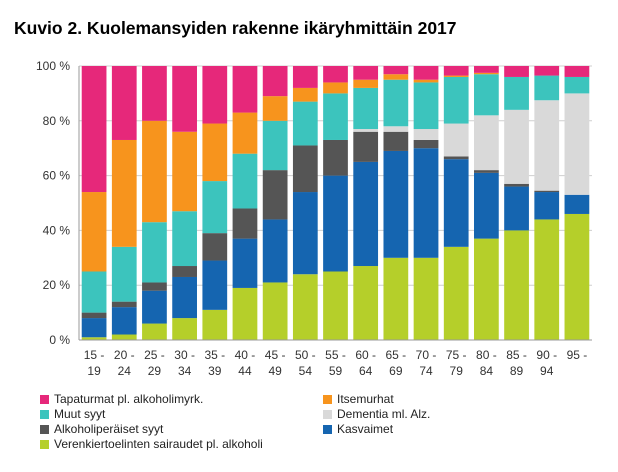  I want to click on x-tick-label: 19, so click(94, 371).